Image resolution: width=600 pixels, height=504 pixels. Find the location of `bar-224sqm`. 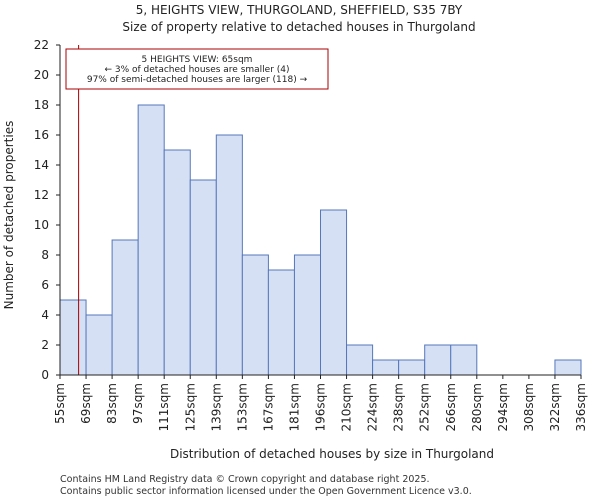

bar-224sqm is located at coordinates (386, 367).